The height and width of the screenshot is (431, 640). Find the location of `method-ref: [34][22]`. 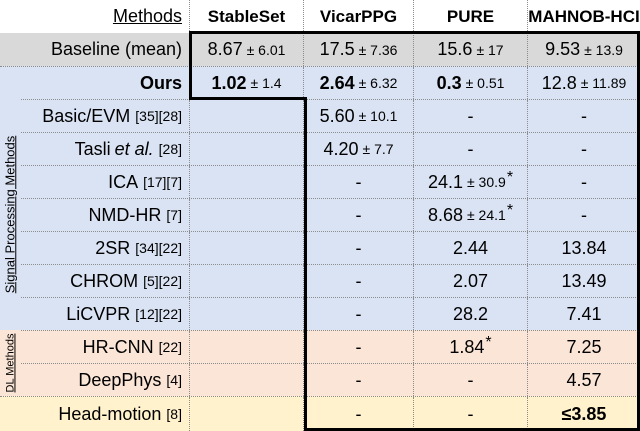

method-ref: [34][22] is located at coordinates (158, 248).